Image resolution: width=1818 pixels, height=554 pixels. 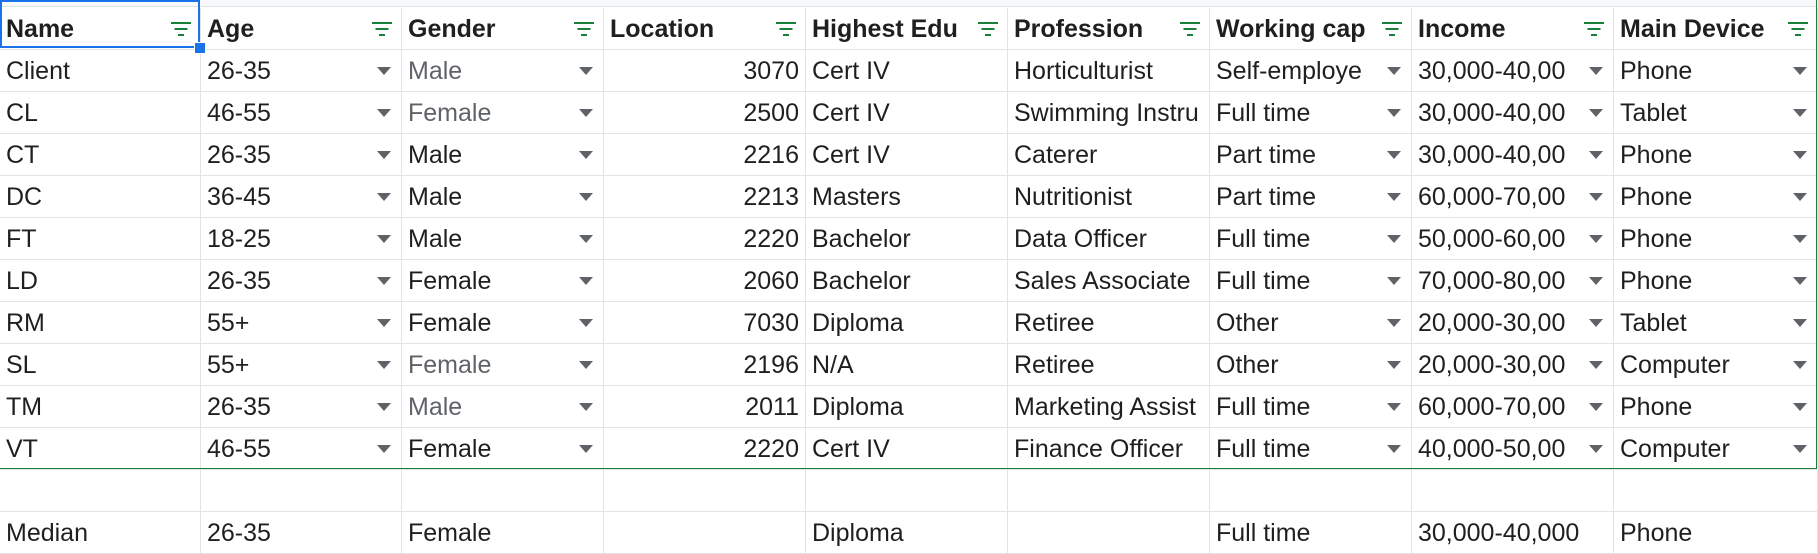 I want to click on cell-working-cap: Part time, so click(x=1311, y=197).